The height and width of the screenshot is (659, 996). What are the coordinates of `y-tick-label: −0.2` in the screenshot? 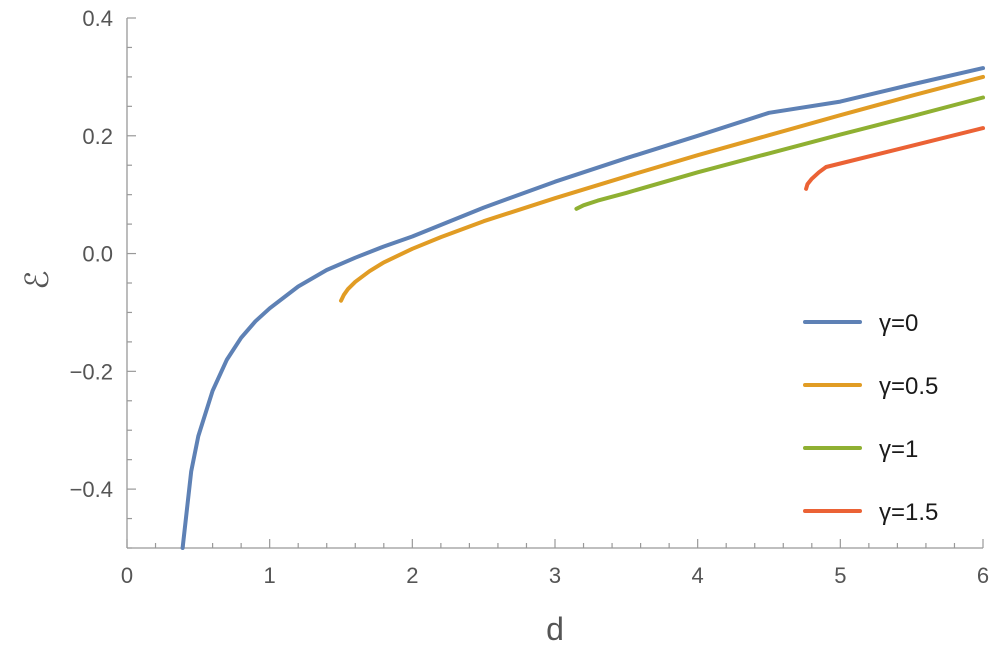 It's located at (91, 371).